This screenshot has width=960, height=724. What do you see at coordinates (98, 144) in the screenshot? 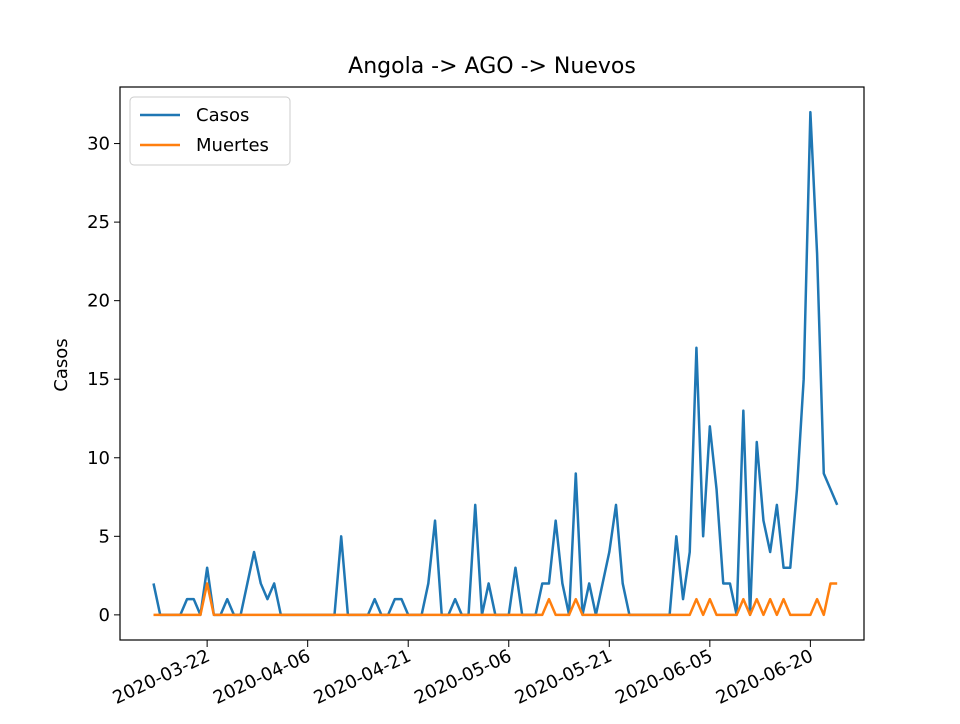
I see `y-tick-label: 30` at bounding box center [98, 144].